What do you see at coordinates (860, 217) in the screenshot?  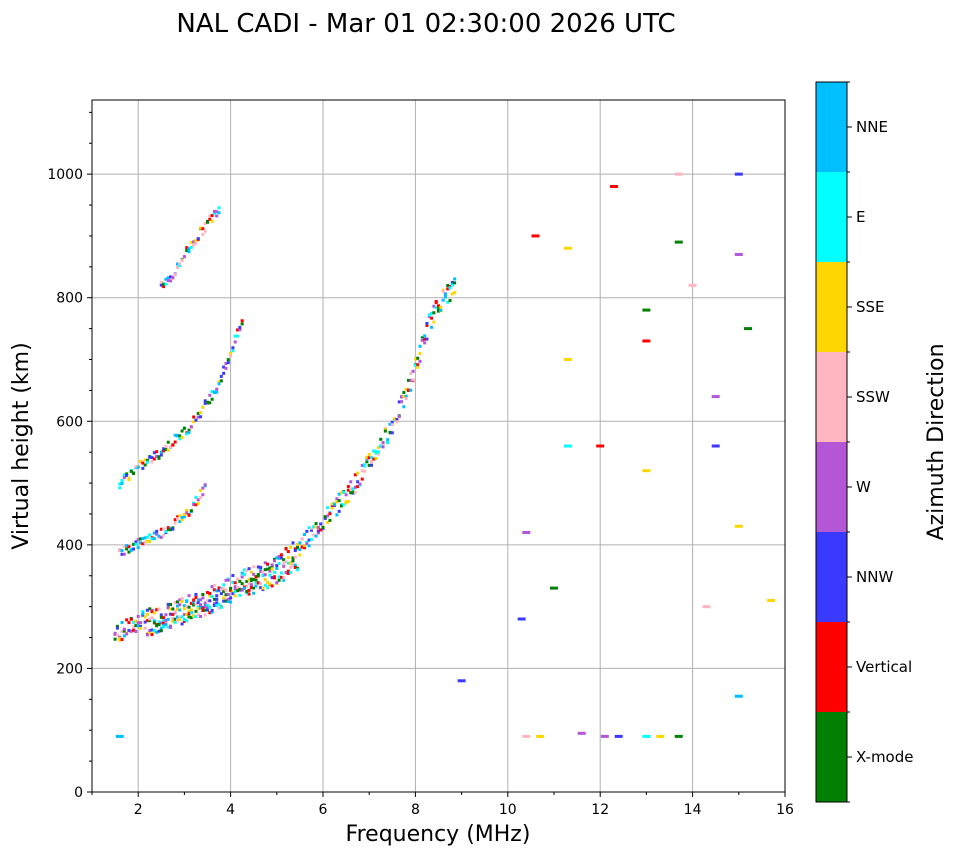 I see `colorbar-label-e: E` at bounding box center [860, 217].